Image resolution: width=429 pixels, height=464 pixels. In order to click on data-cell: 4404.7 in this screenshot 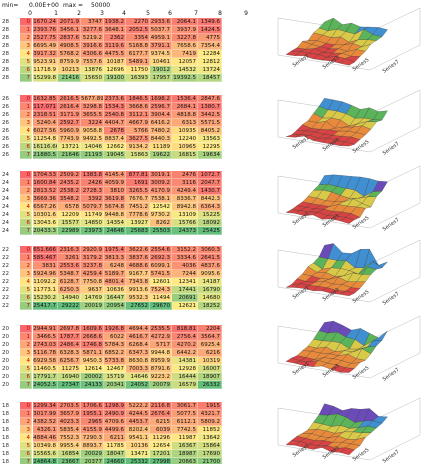, I will do `click(115, 123)`.